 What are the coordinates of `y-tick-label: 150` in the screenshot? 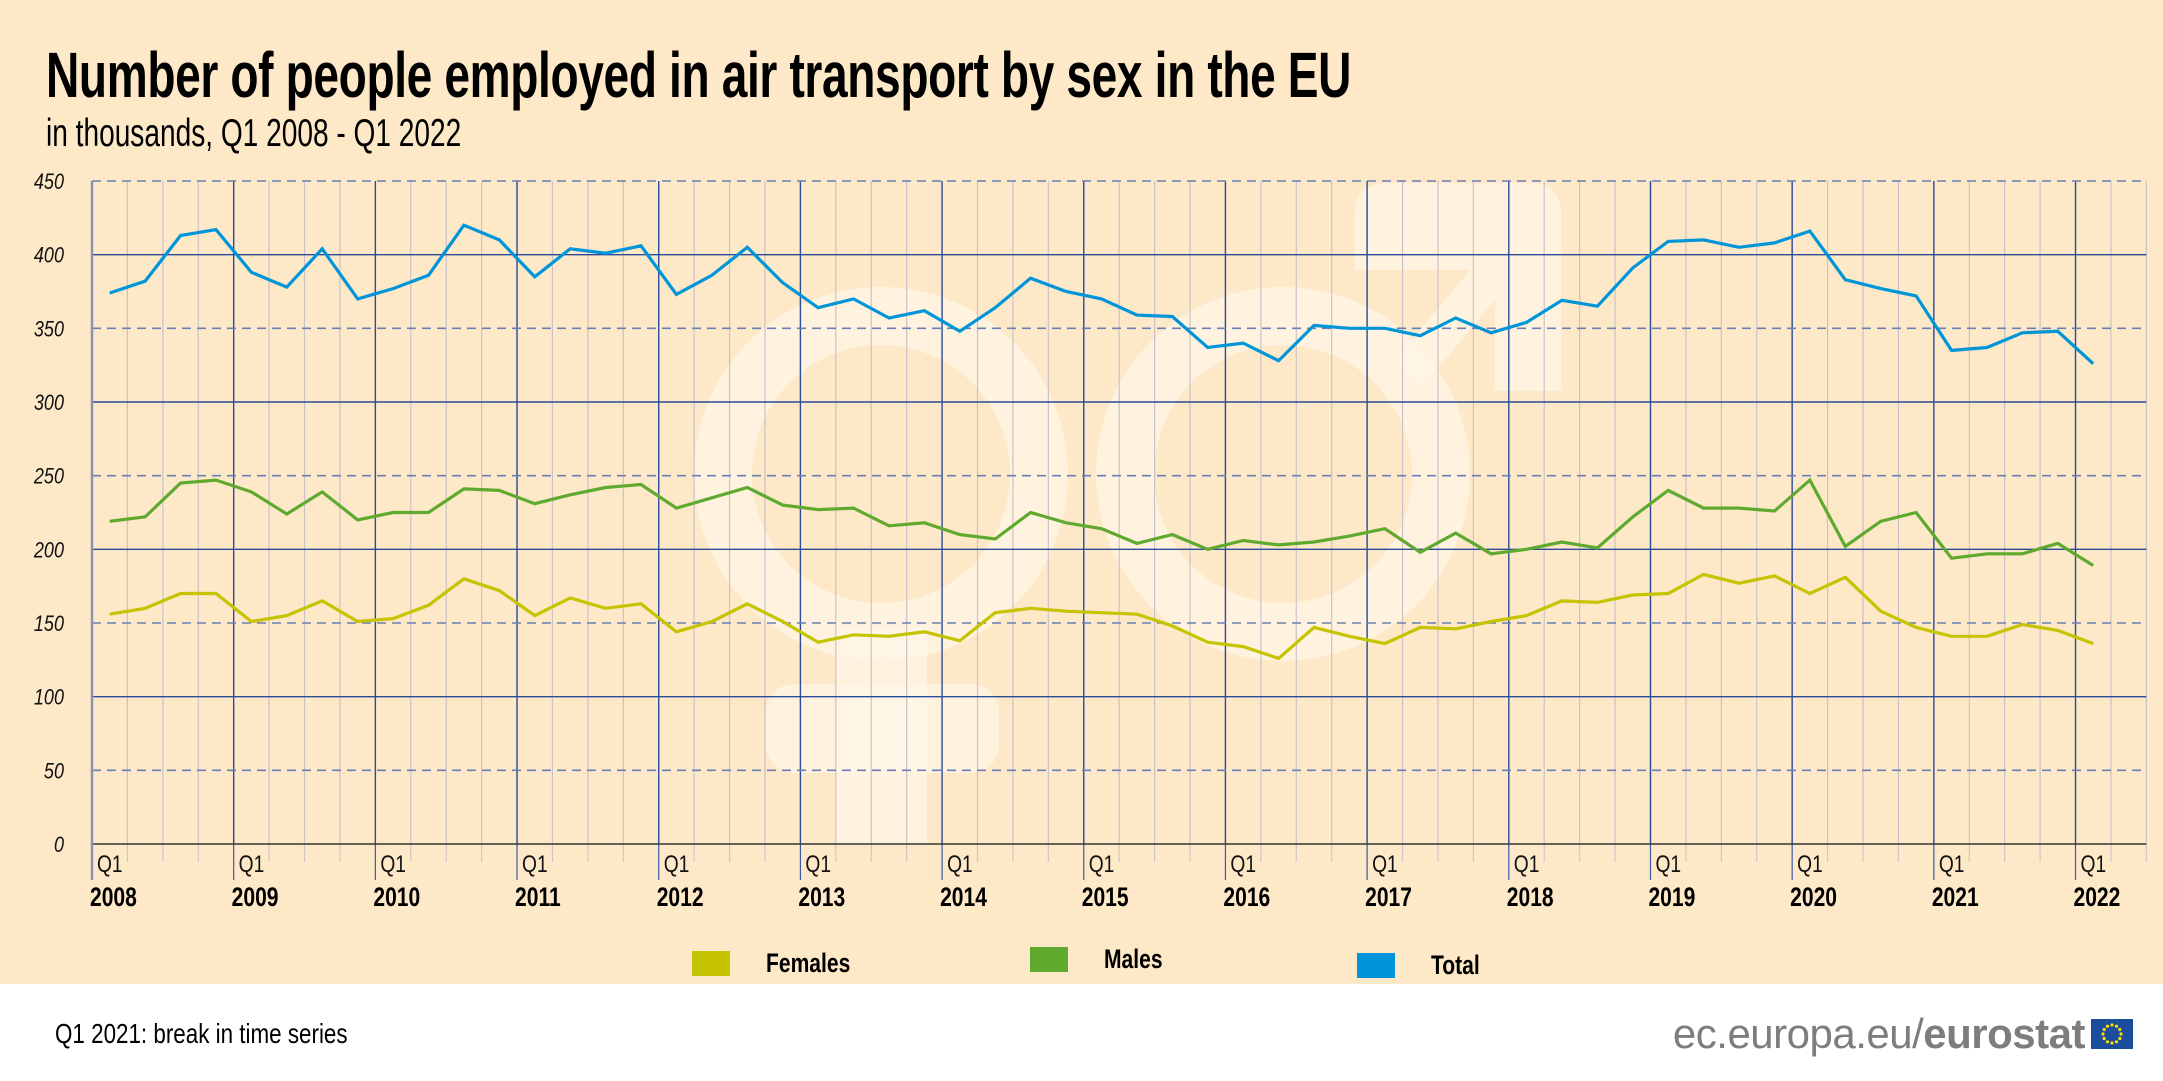 It's located at (49, 624).